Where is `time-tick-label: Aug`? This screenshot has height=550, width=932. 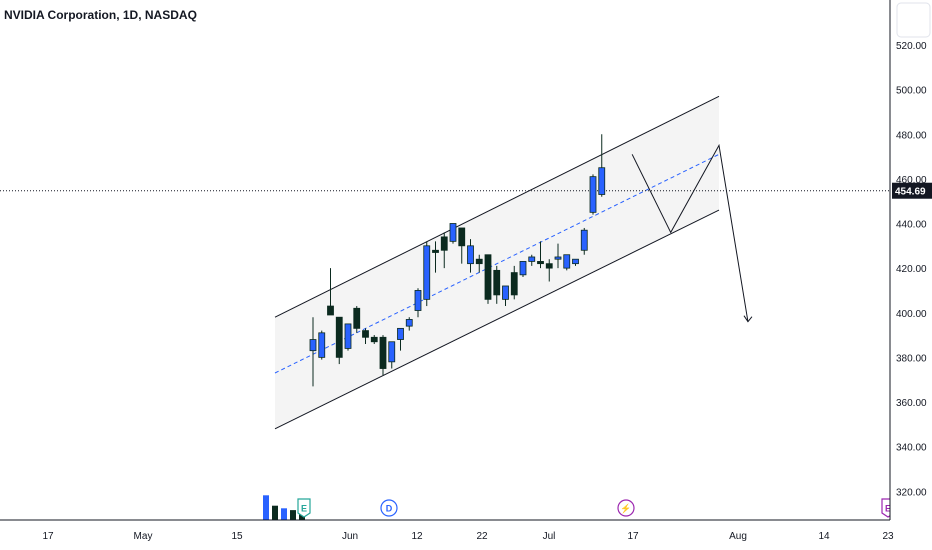
time-tick-label: Aug is located at coordinates (738, 536).